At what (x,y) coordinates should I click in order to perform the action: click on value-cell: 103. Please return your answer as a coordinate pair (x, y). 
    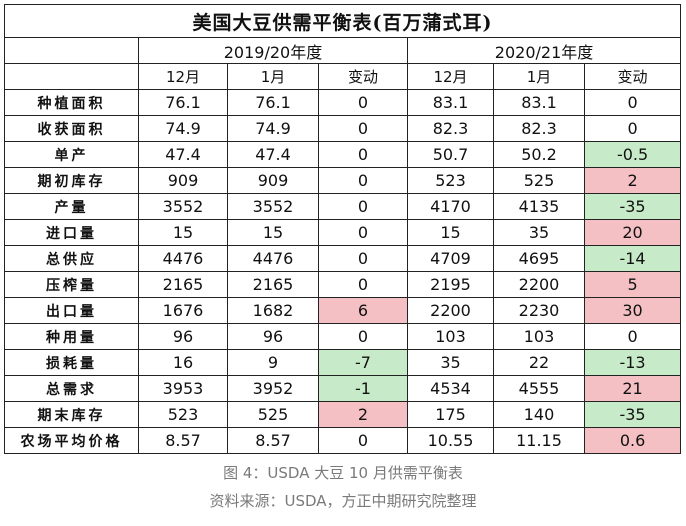
    Looking at the image, I should click on (539, 336).